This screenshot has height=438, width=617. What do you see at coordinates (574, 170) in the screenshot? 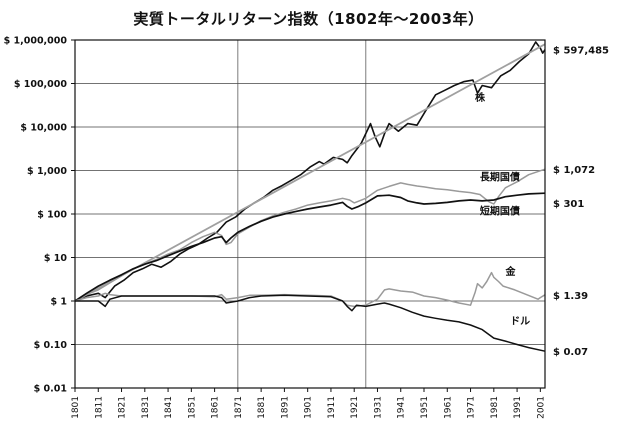
I see `series-end-value: $ 1,072` at bounding box center [574, 170].